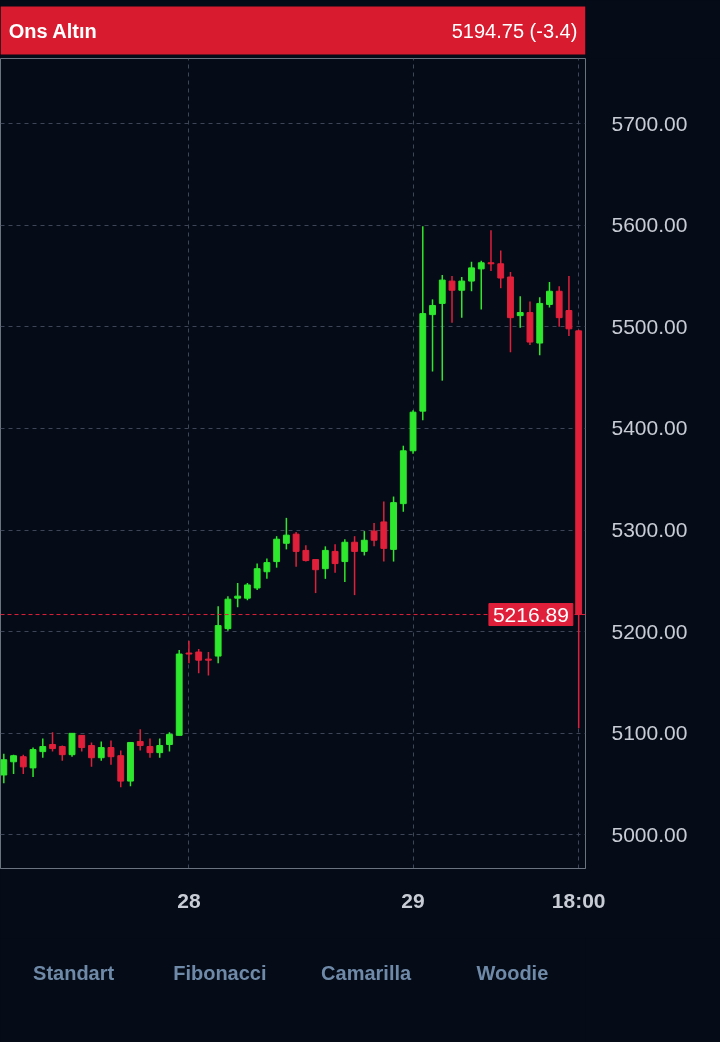 This screenshot has height=1042, width=720. Describe the element at coordinates (649, 834) in the screenshot. I see `y-tick-label: 5000.00` at that location.